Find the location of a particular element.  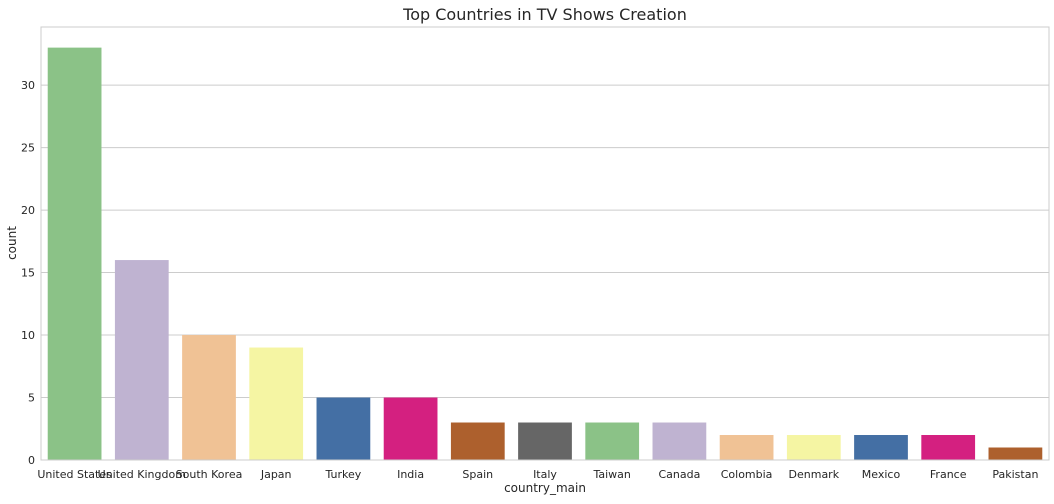

y-tick-label: 30 is located at coordinates (28, 85).